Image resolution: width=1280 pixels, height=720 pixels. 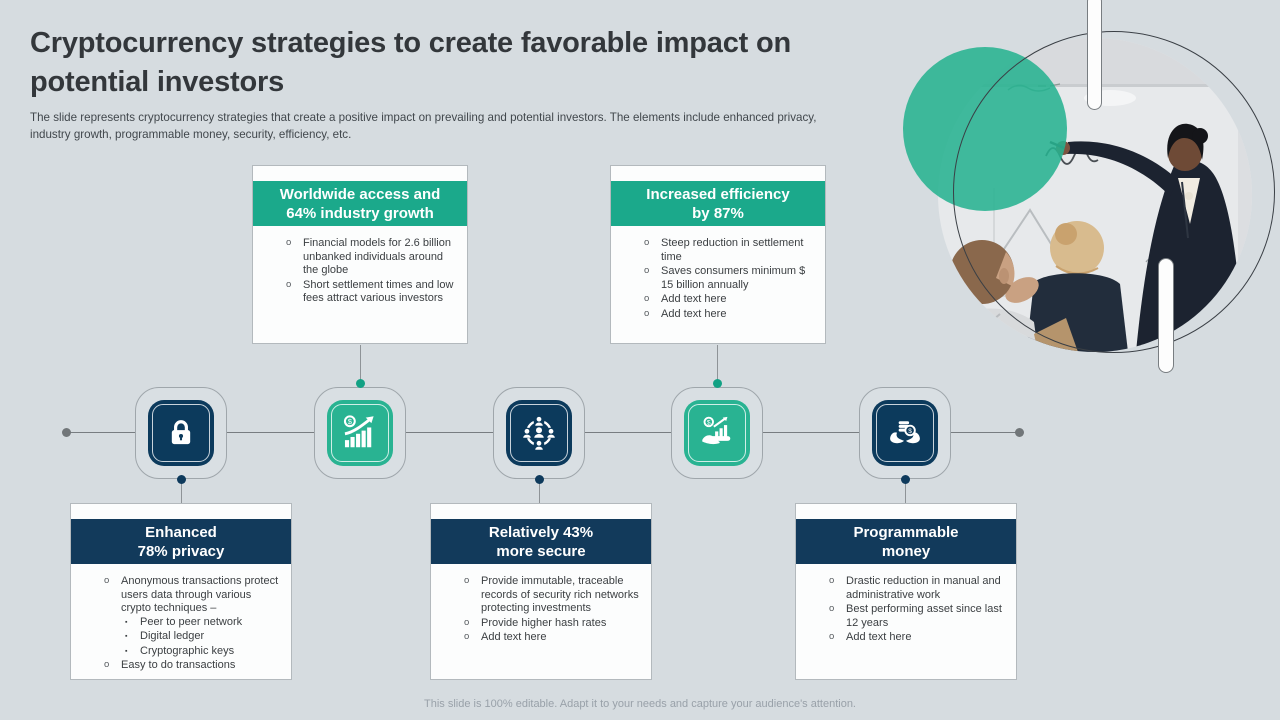 I want to click on growth-chart-icon: $, so click(x=360, y=433).